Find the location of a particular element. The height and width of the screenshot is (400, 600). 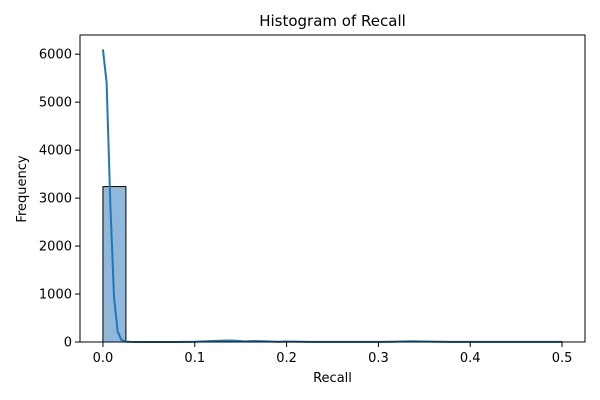

y-axis-title: Frequency is located at coordinates (22, 188).